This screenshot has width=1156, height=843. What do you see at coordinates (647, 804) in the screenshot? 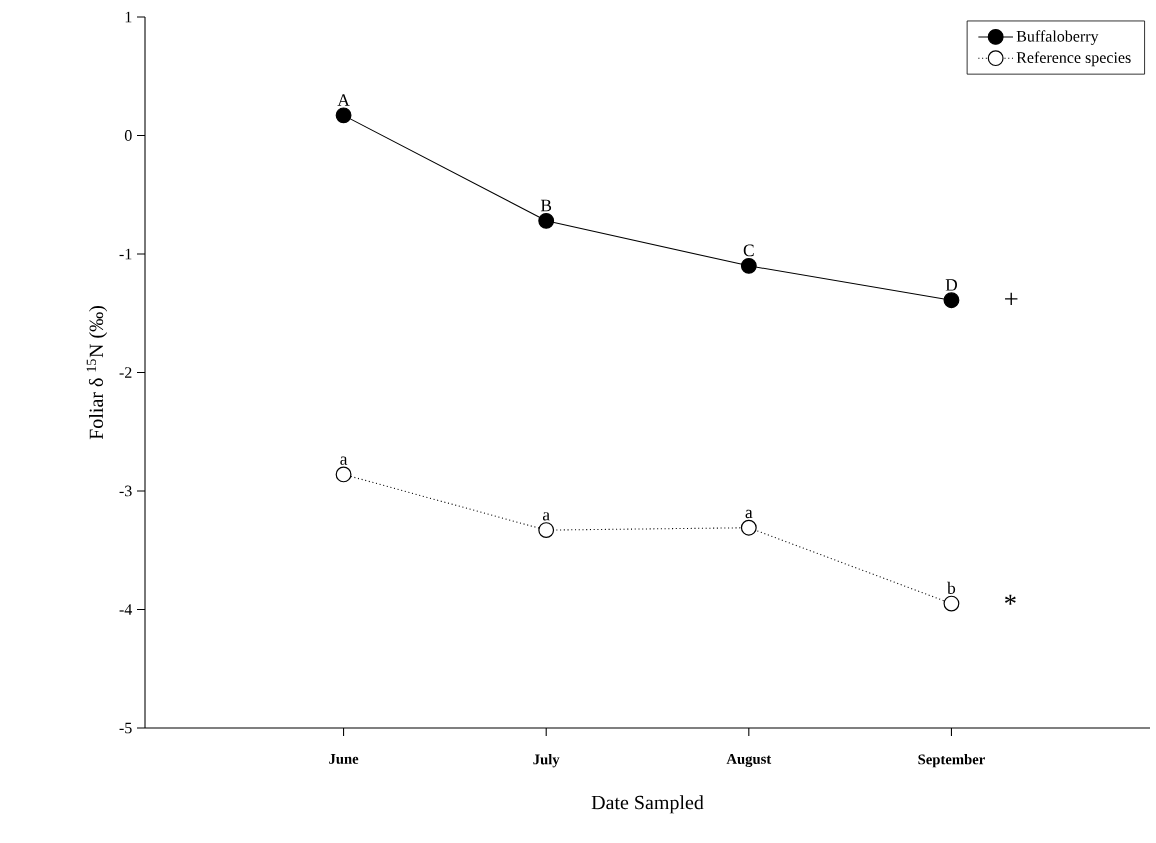
I see `x-axis-title: Date Sampled` at bounding box center [647, 804].